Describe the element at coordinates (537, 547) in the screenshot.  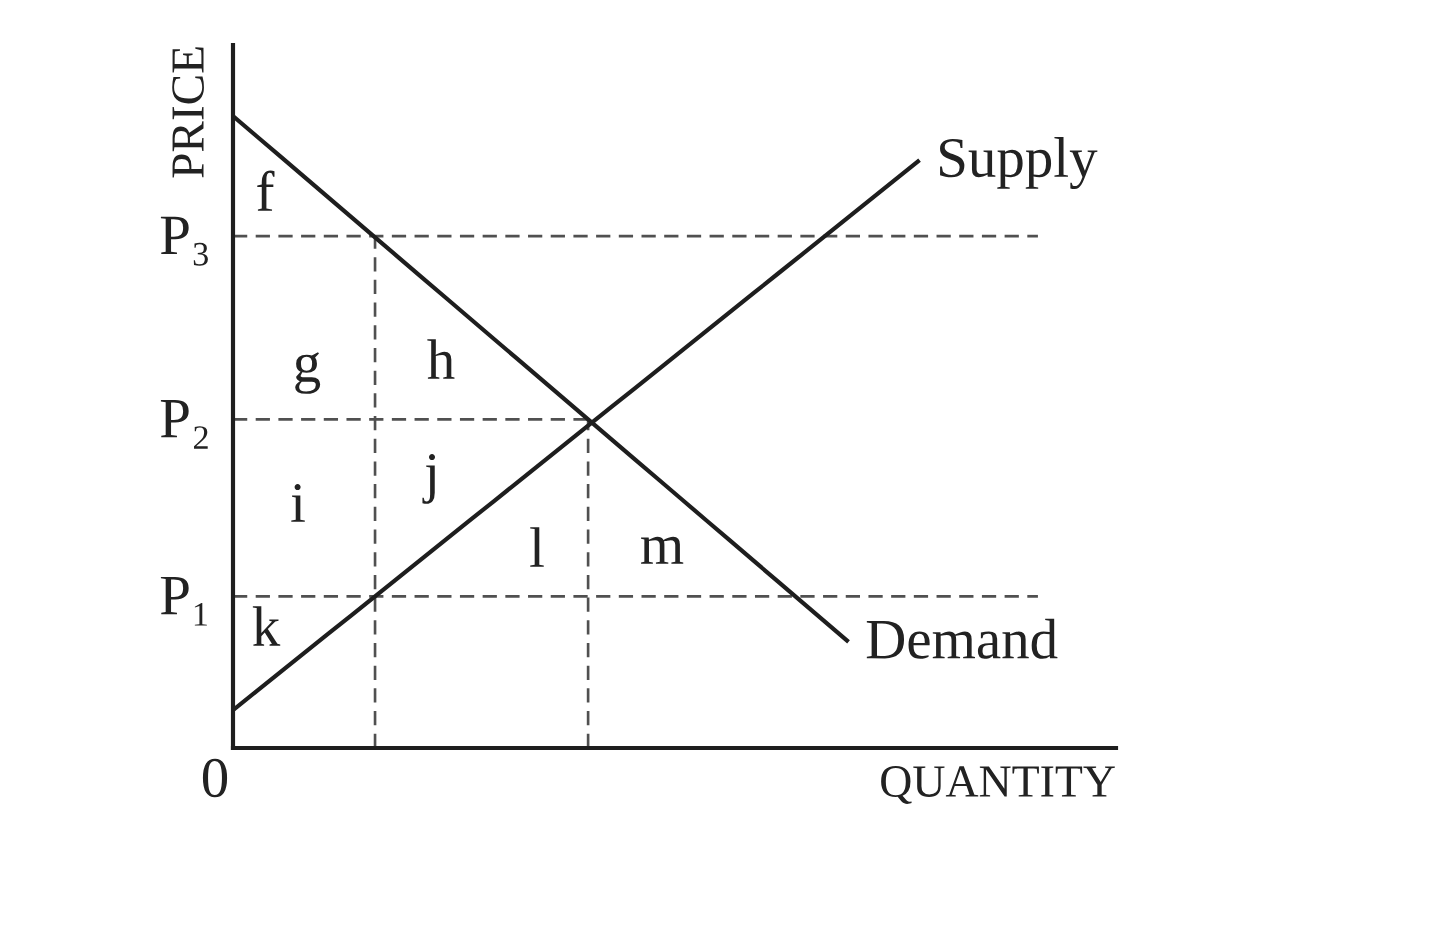
I see `annotation: l` at that location.